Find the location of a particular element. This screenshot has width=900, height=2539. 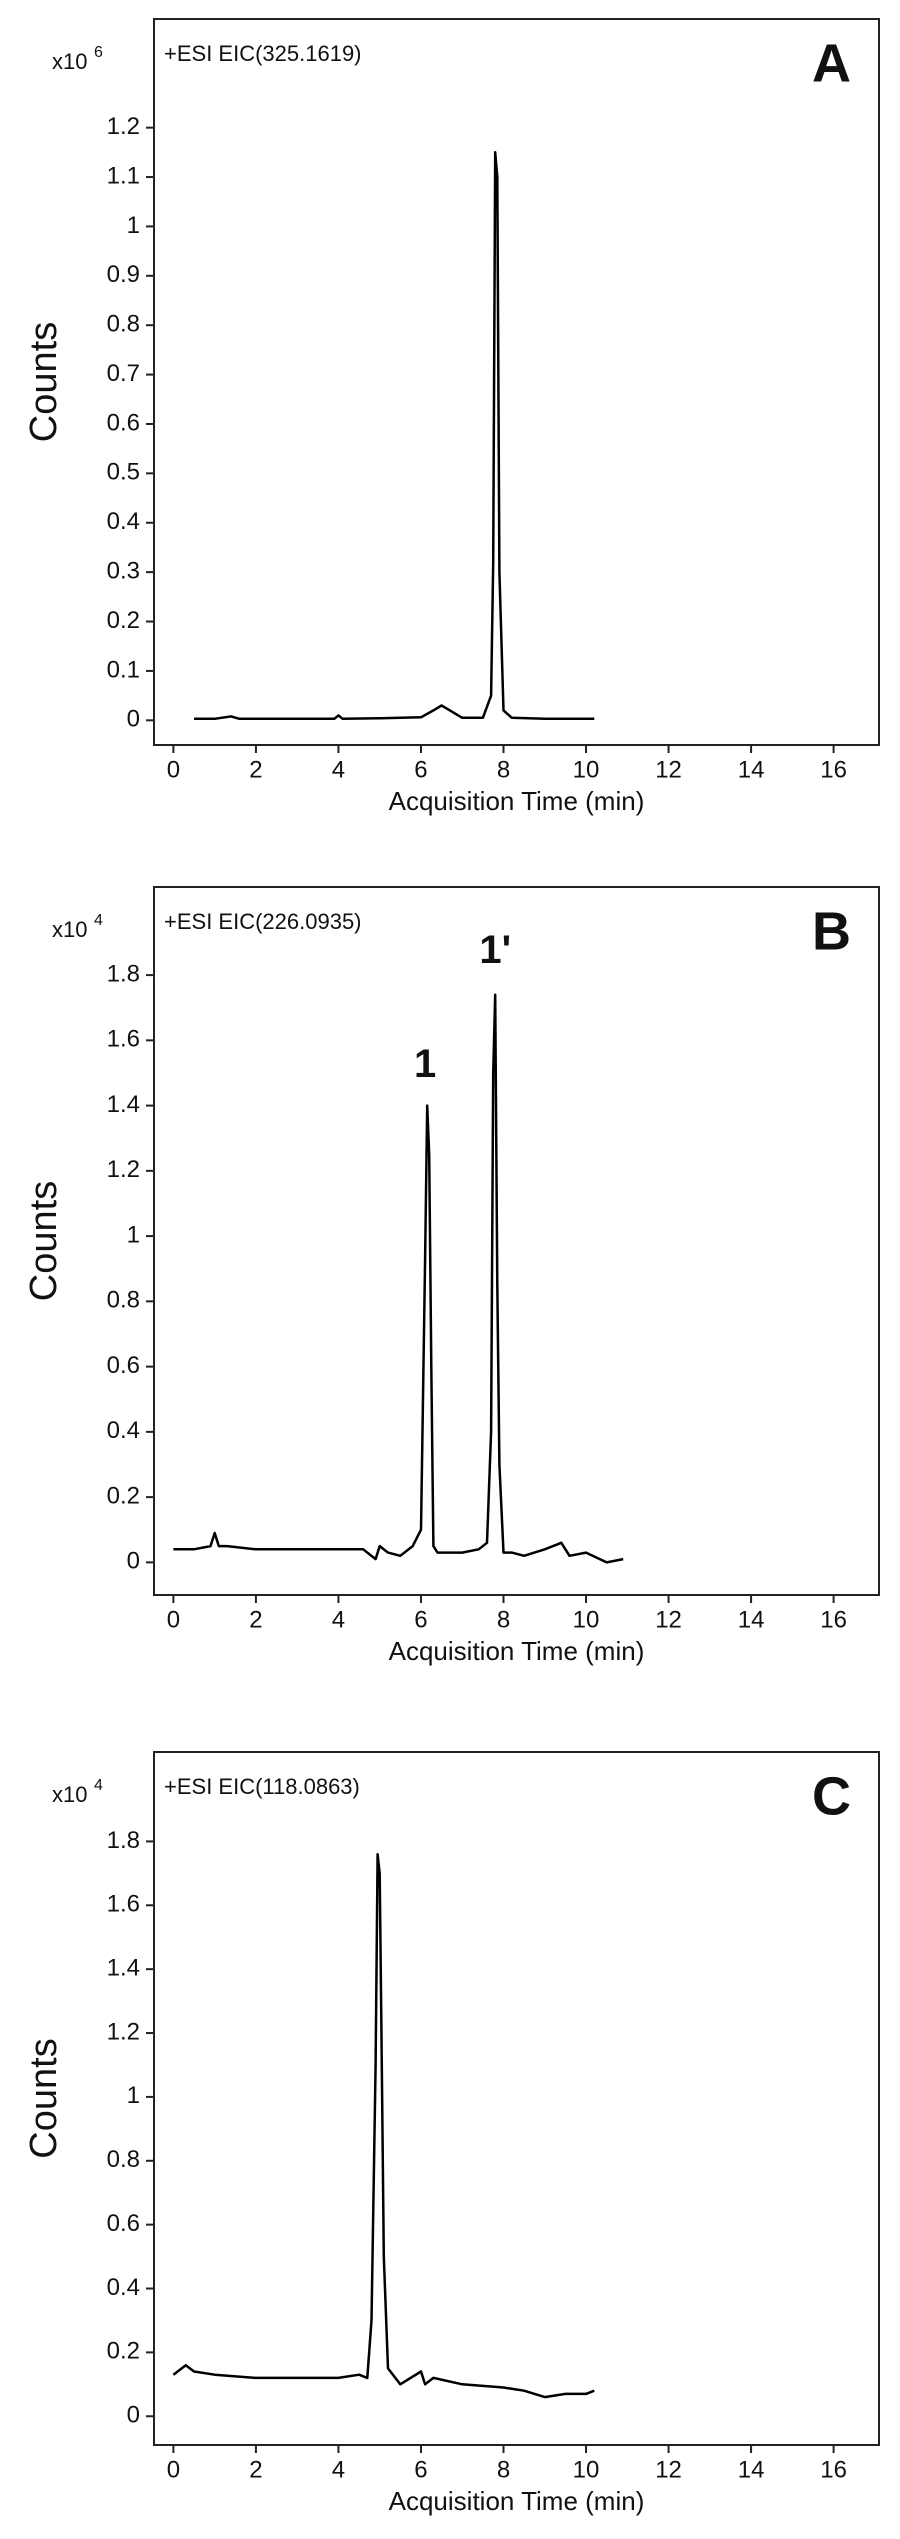

peak-label: 1' is located at coordinates (495, 950).